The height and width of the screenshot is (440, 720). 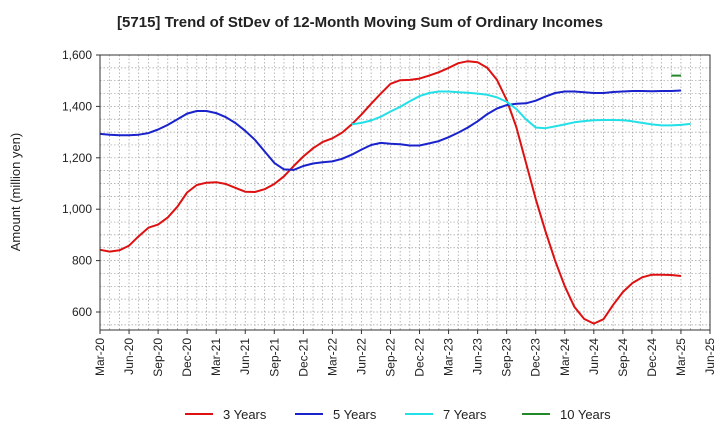 I want to click on x-tick-label: Dec-24, so click(x=652, y=357).